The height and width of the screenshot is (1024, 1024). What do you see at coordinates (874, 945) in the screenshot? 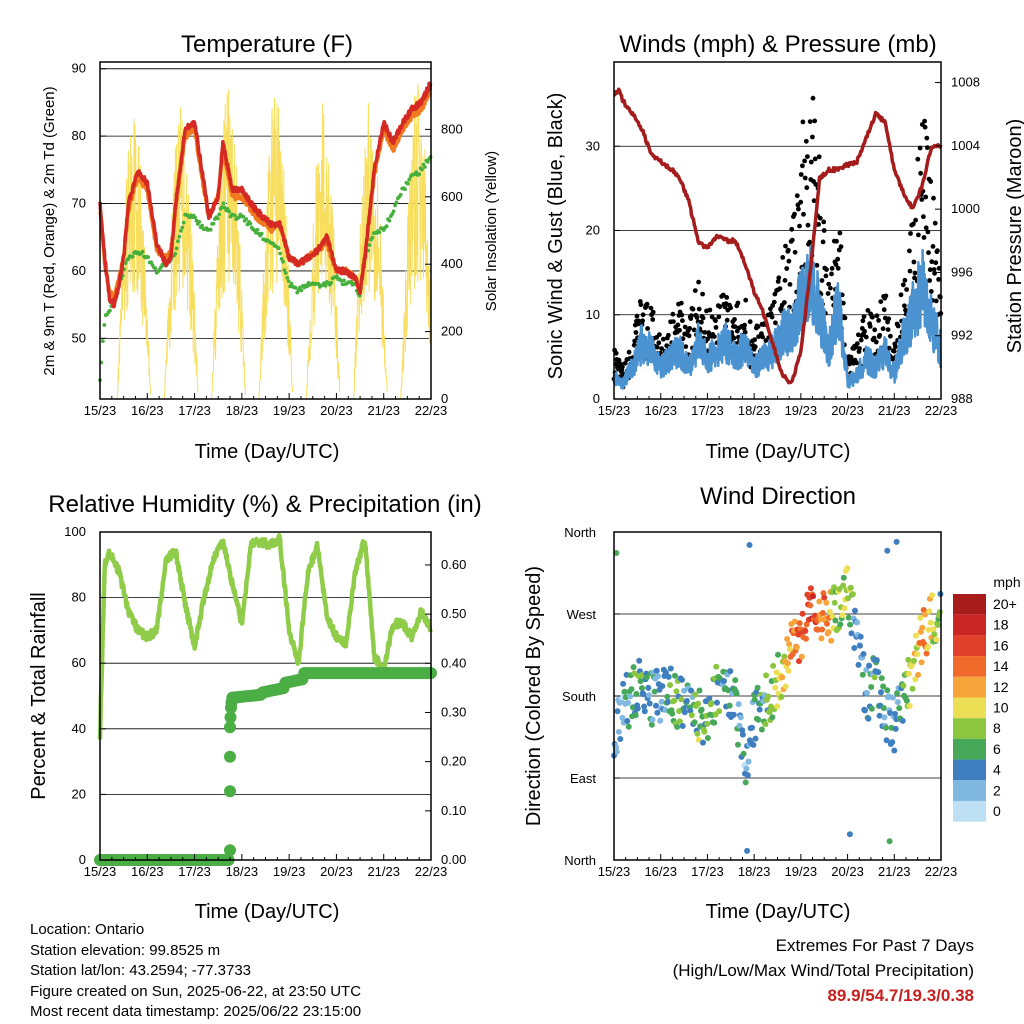
I see `extremes-title: Extremes For Past 7 Days` at bounding box center [874, 945].